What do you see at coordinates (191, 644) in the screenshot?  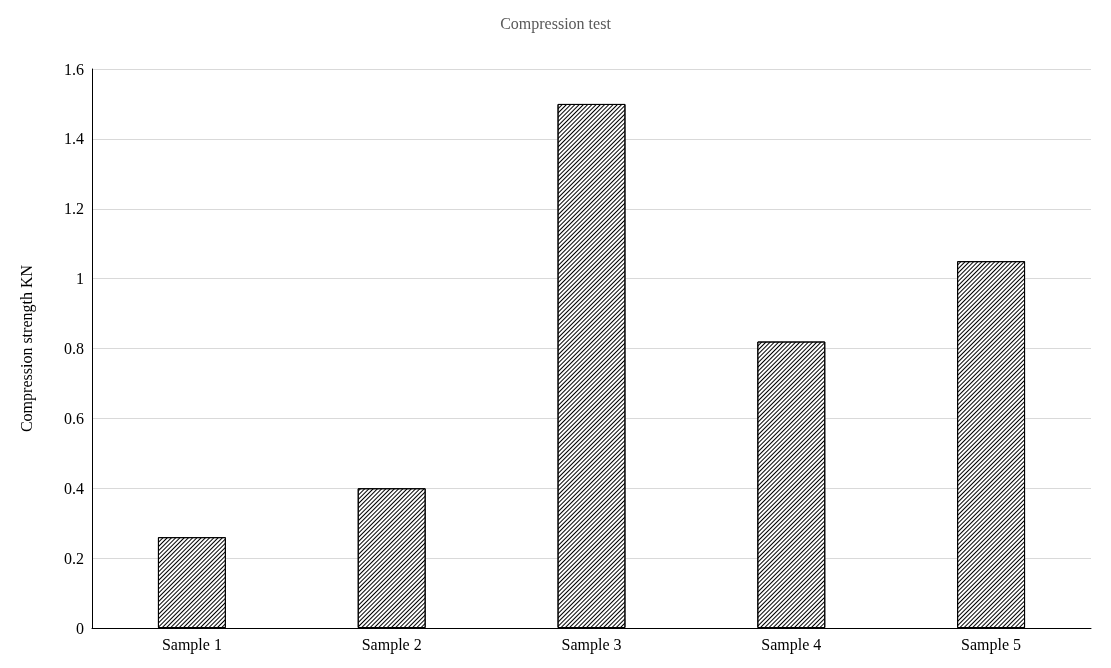 I see `x-tick-label: Sample 1` at bounding box center [191, 644].